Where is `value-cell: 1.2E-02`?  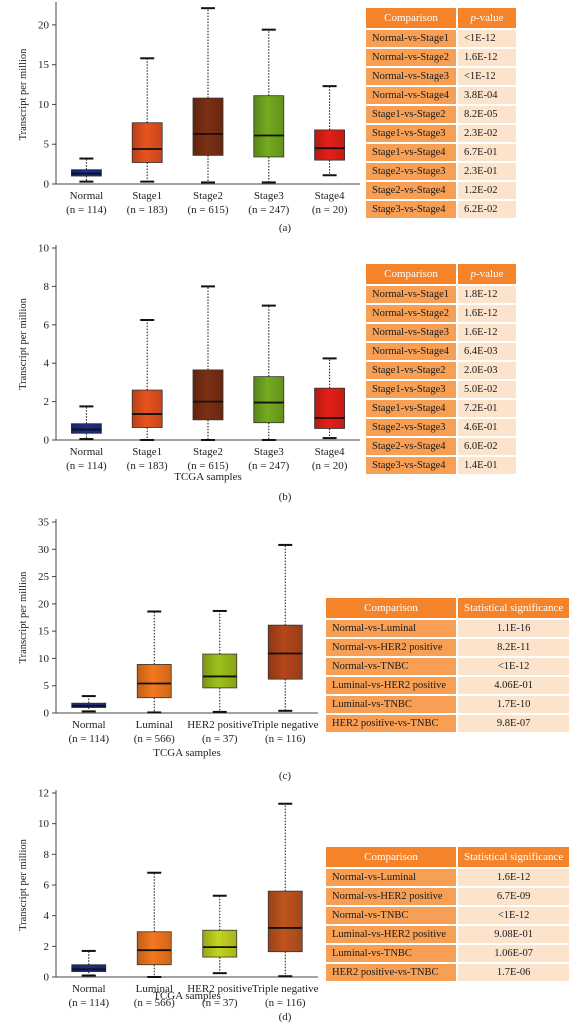
value-cell: 1.2E-02 is located at coordinates (487, 190).